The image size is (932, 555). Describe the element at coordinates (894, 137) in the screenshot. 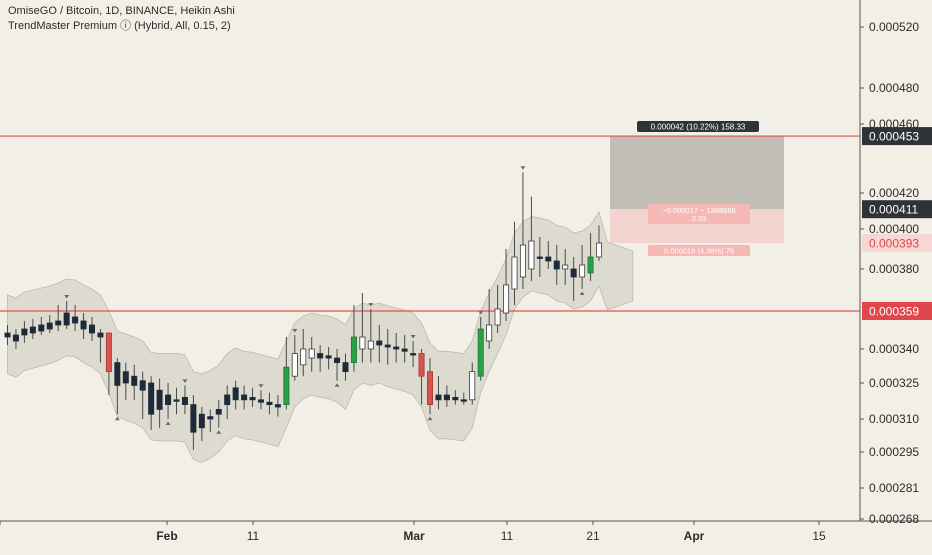

I see `price-label: 0.000453` at that location.